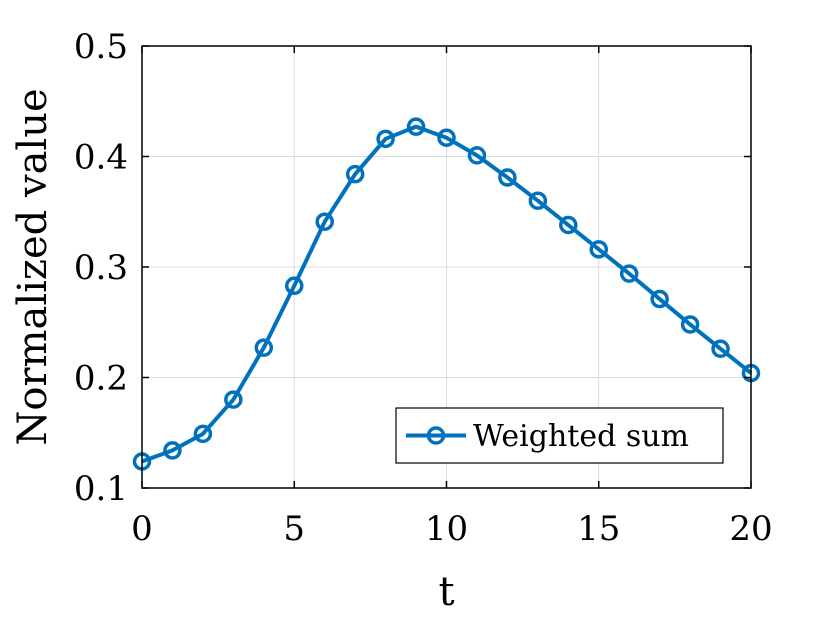 This screenshot has height=623, width=830. I want to click on legend: Weighted sum, so click(559, 435).